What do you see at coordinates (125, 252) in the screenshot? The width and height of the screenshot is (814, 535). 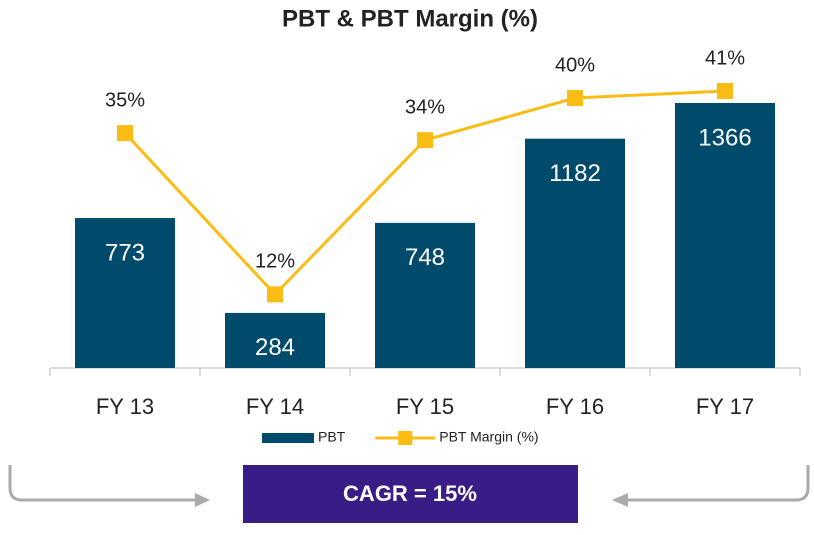 I see `bar-value-label: 773` at bounding box center [125, 252].